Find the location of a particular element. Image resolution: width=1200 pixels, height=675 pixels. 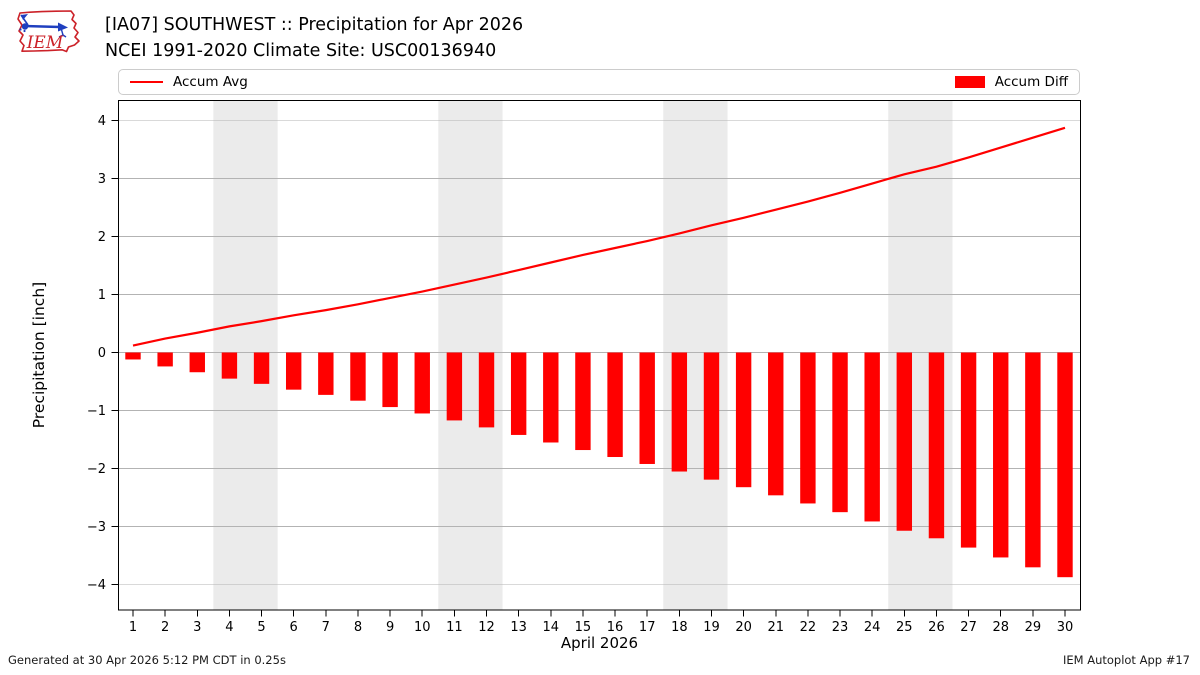

svg-text: 8 is located at coordinates (358, 627).